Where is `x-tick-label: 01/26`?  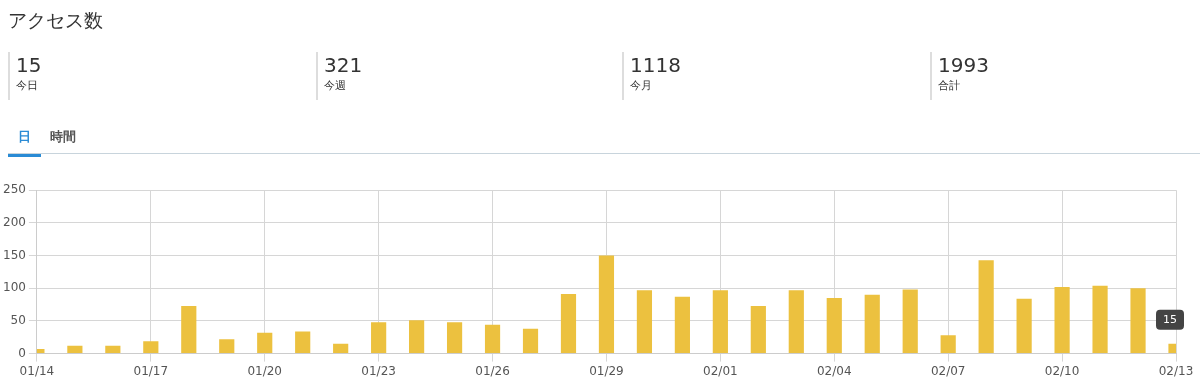
x-tick-label: 01/26 is located at coordinates (492, 370).